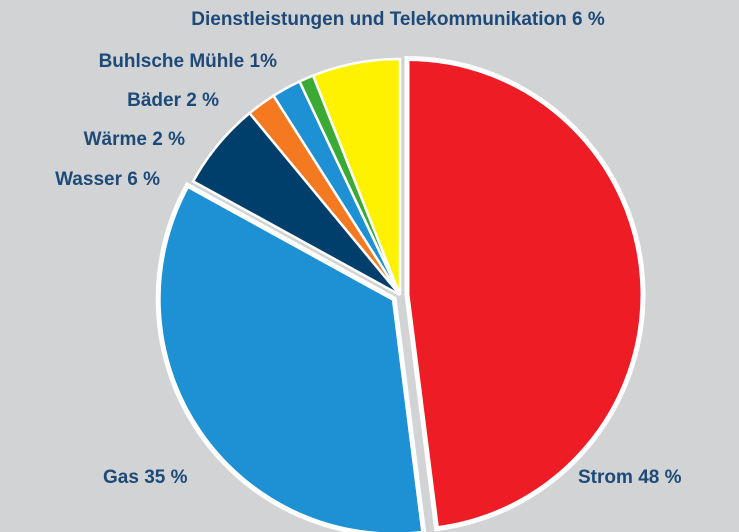 The width and height of the screenshot is (739, 532). What do you see at coordinates (605, 477) in the screenshot?
I see `category-name: Strom` at bounding box center [605, 477].